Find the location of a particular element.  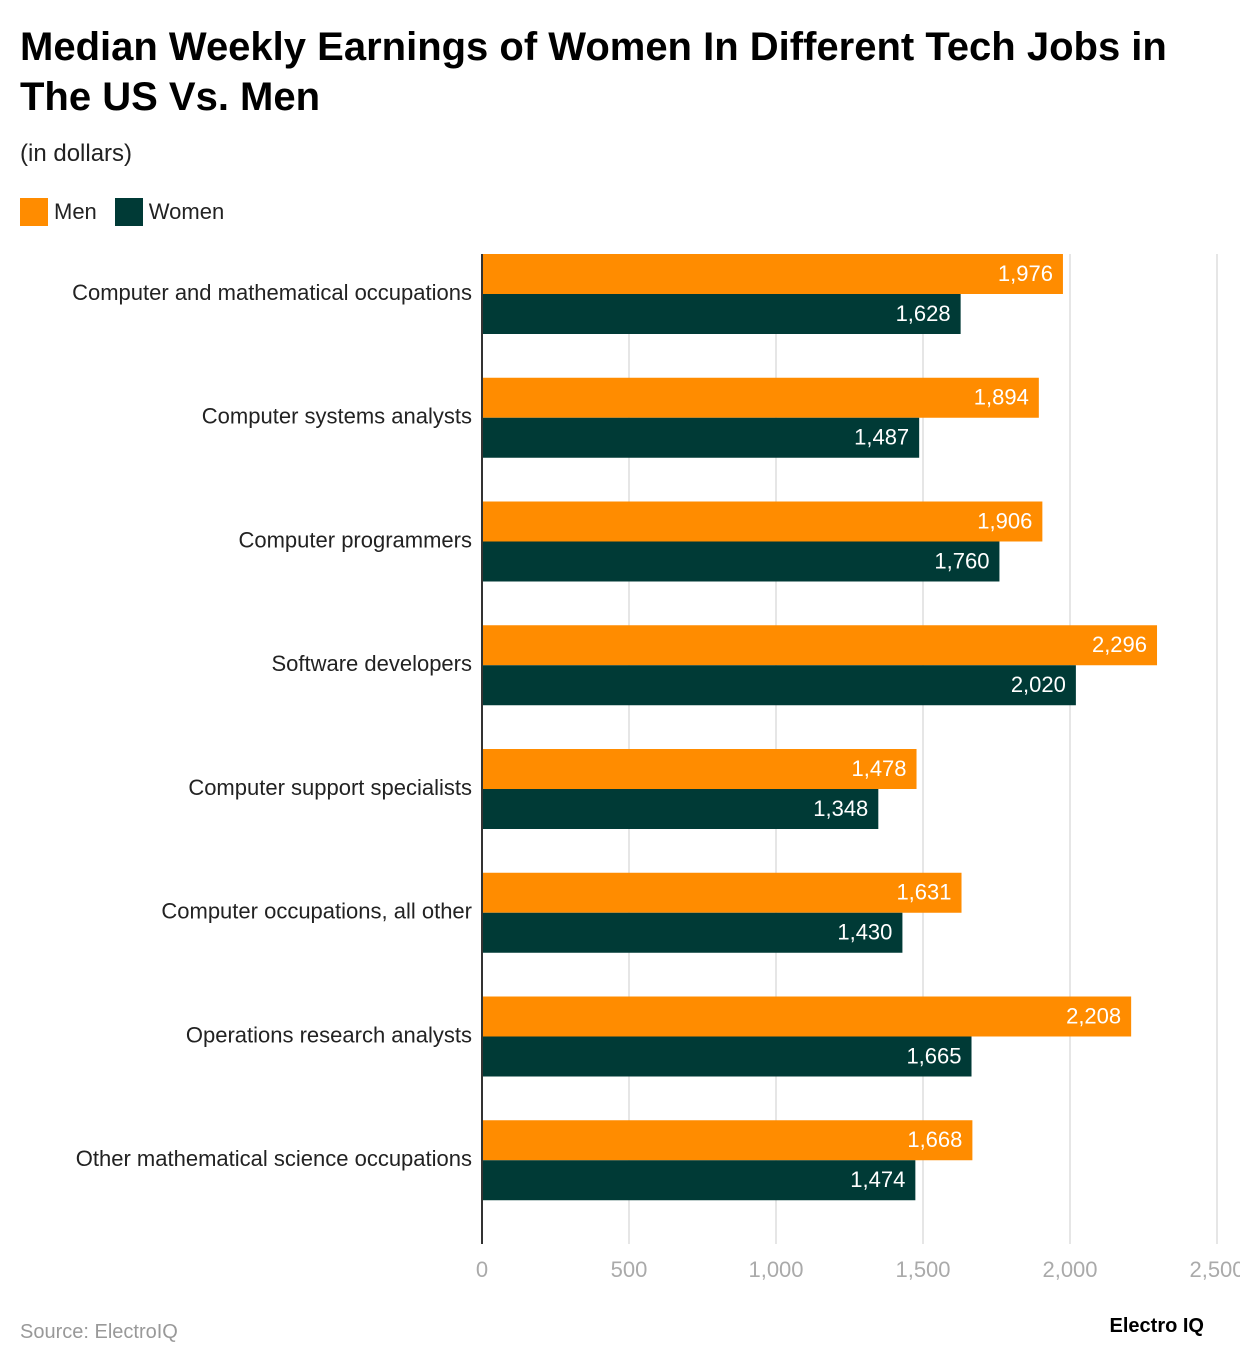

value-label: 1,631 is located at coordinates (923, 892).